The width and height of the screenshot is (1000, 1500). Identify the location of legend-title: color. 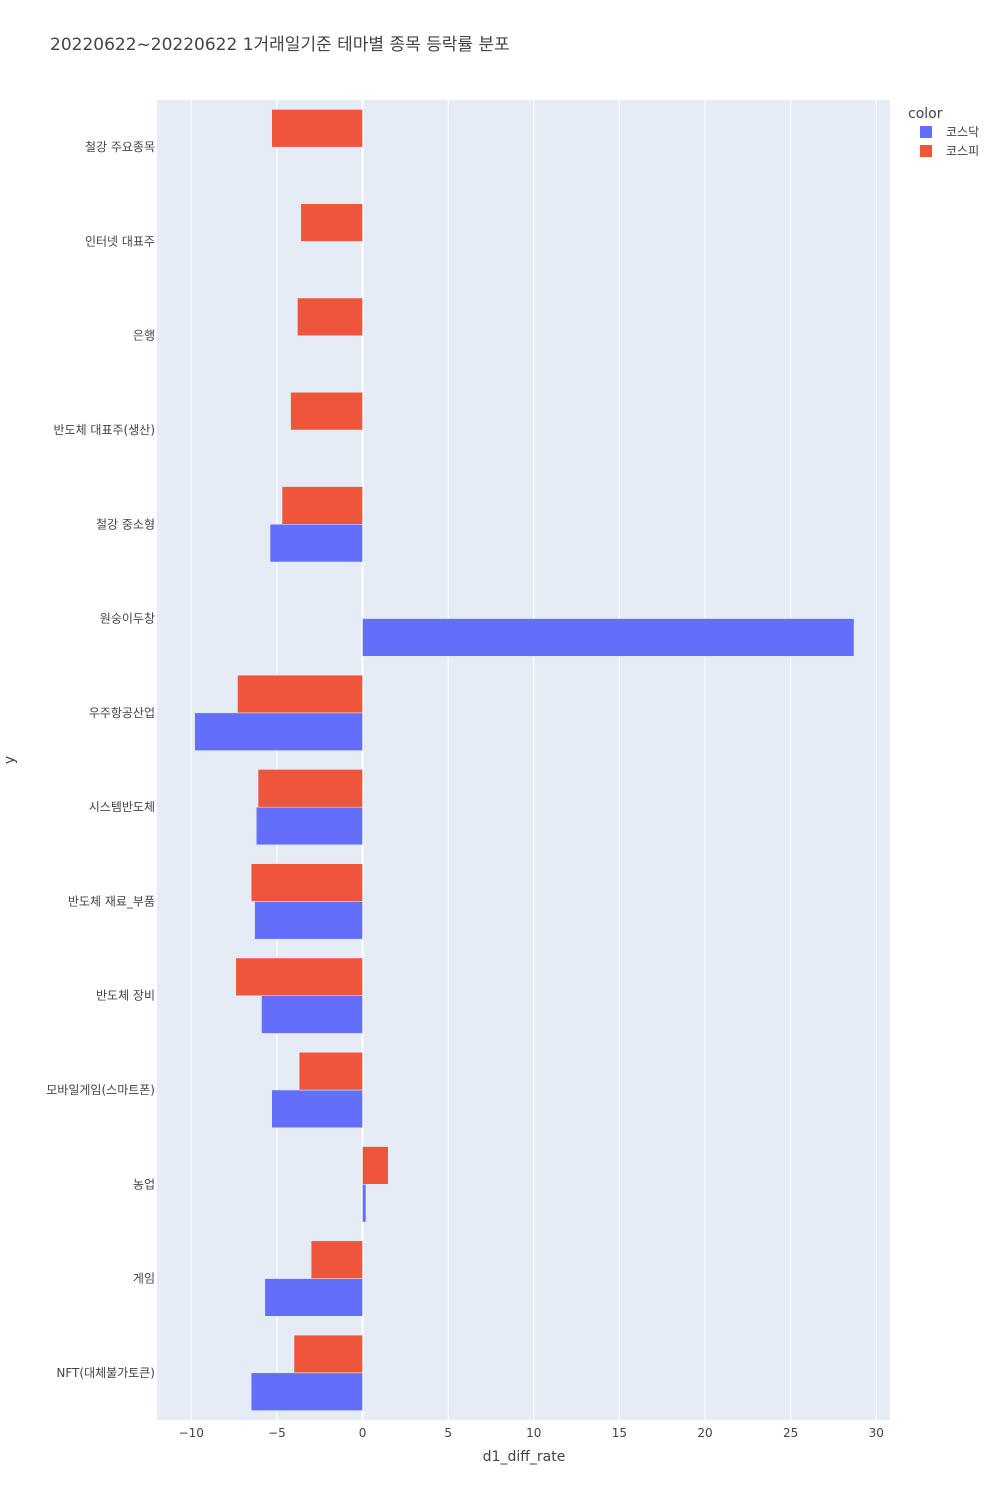
(925, 114).